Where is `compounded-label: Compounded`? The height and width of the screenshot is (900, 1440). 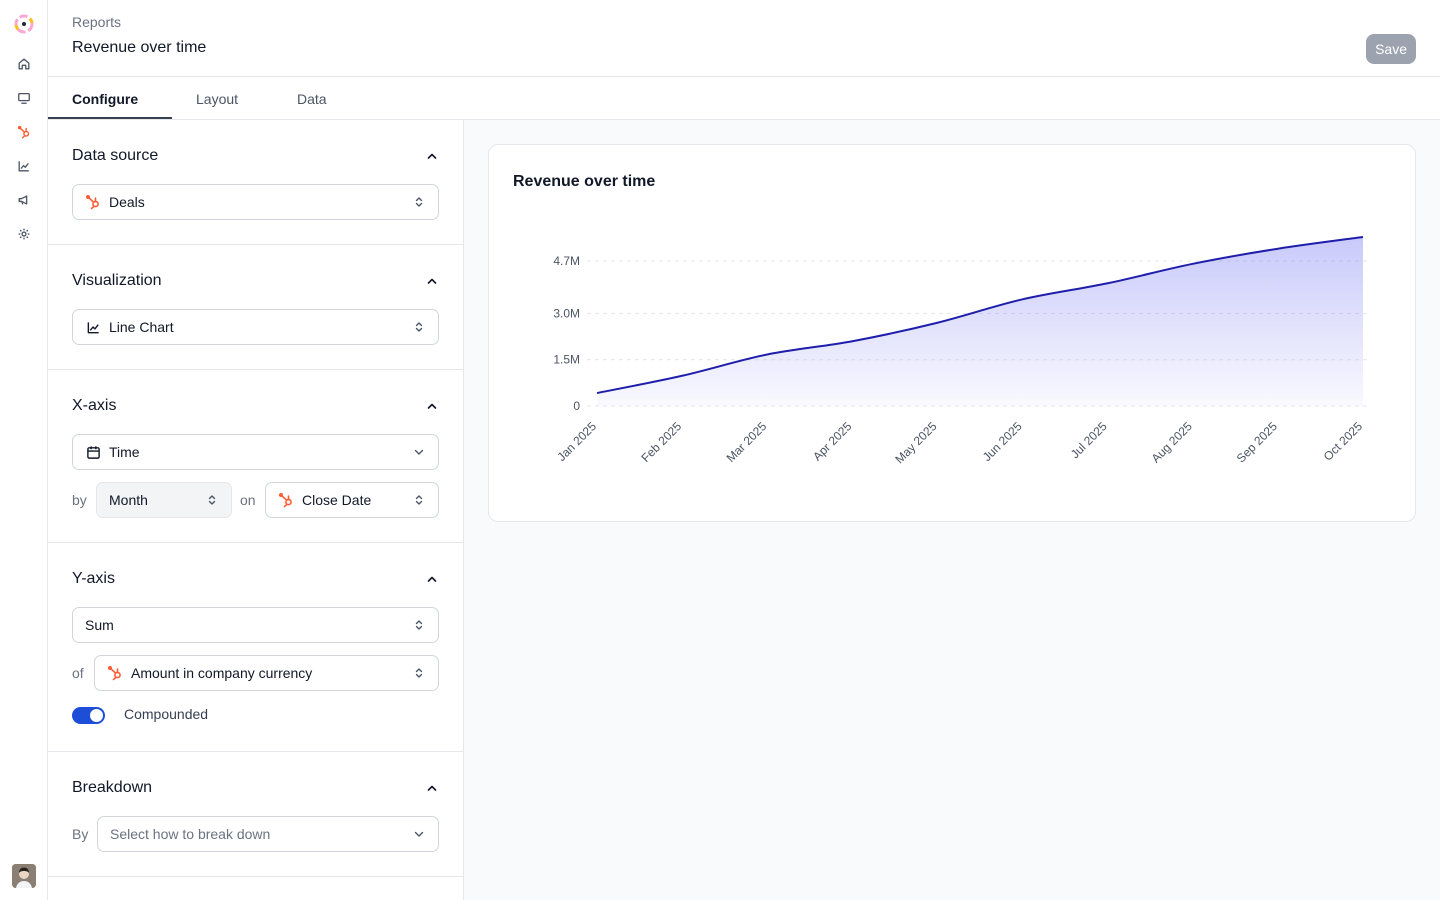
compounded-label: Compounded is located at coordinates (166, 714).